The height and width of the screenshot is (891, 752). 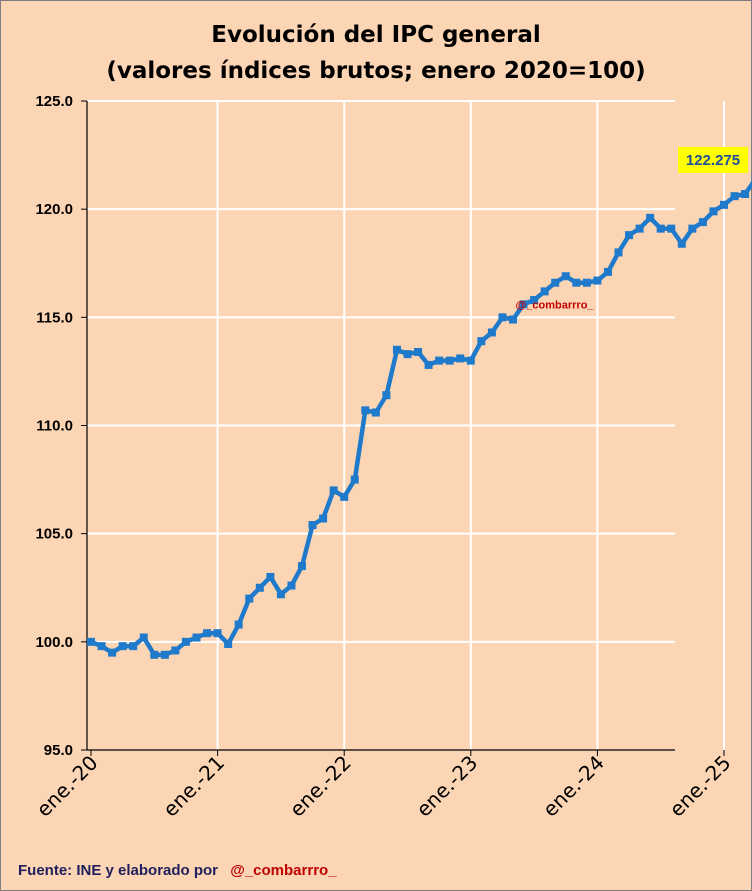 What do you see at coordinates (555, 305) in the screenshot?
I see `watermark: @_combarrro_` at bounding box center [555, 305].